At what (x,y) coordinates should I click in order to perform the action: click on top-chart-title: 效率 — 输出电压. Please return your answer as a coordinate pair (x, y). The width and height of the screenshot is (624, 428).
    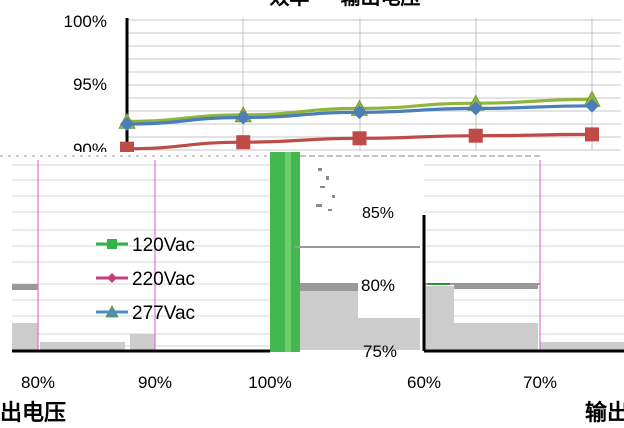
    Looking at the image, I should click on (344, 4).